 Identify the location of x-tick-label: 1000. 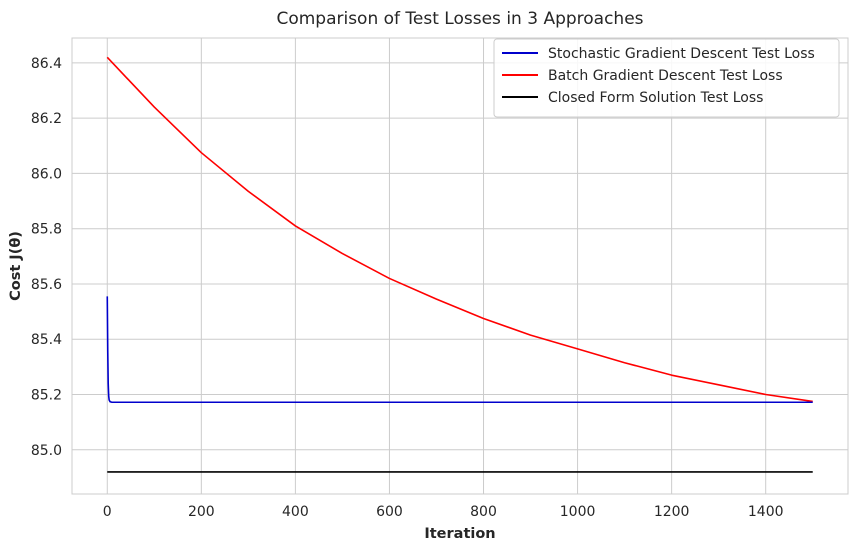
(578, 512).